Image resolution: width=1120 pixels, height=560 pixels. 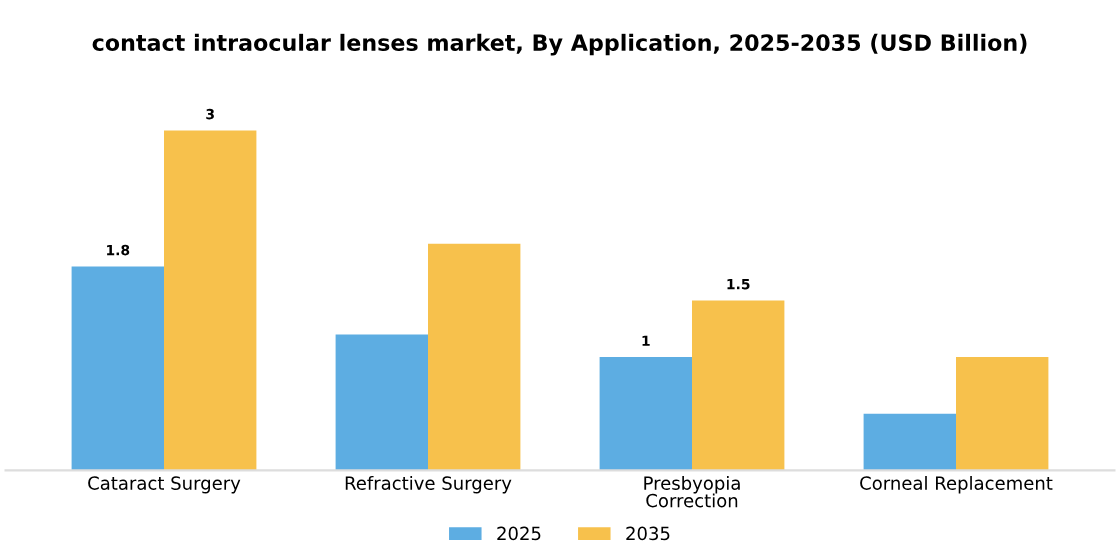 What do you see at coordinates (164, 485) in the screenshot?
I see `x-tick-label: Cataract Surgery` at bounding box center [164, 485].